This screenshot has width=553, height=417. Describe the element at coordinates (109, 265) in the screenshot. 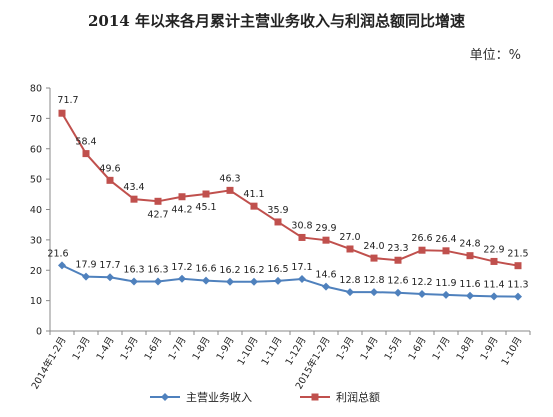

I see `data-label: 17.7` at that location.